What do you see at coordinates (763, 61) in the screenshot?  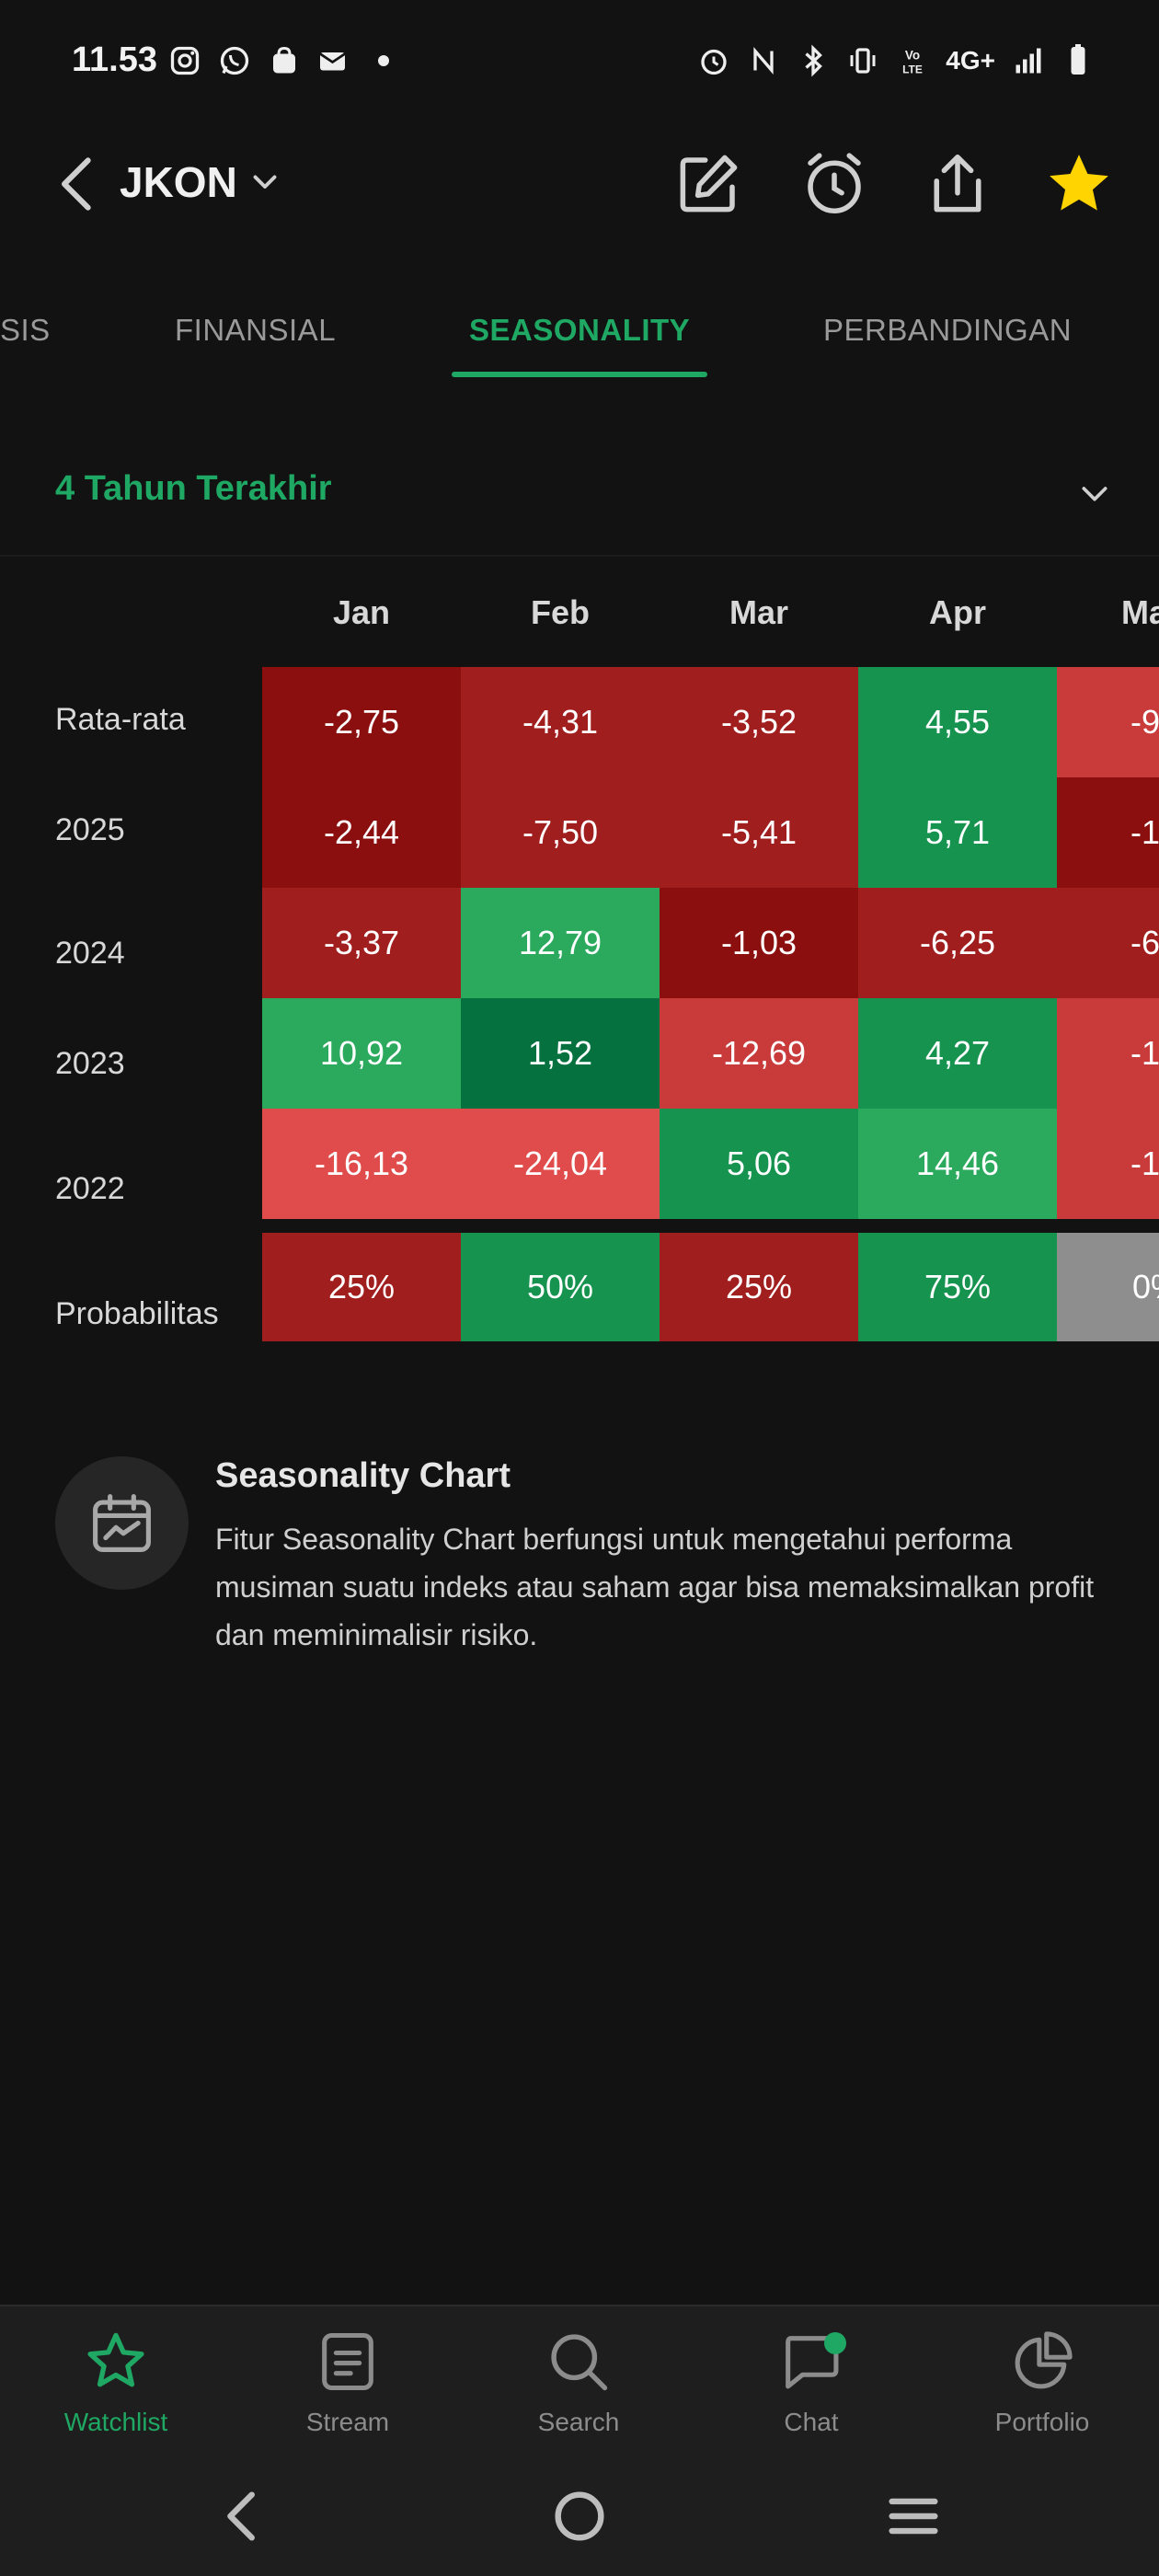 I see `nfc-icon` at bounding box center [763, 61].